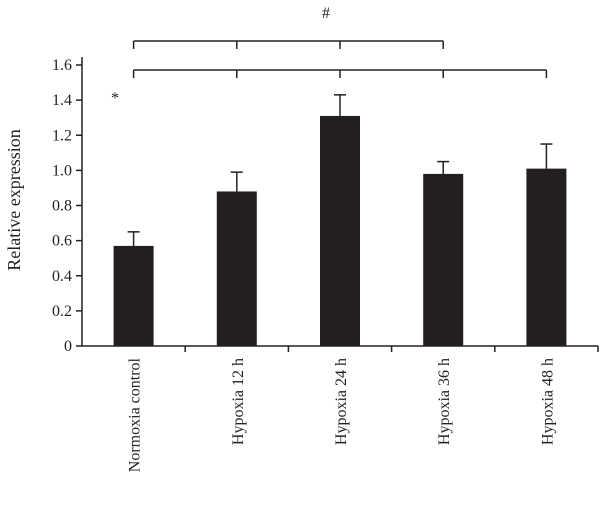 The width and height of the screenshot is (600, 521). I want to click on y-tick-label: 1.0, so click(62, 170).